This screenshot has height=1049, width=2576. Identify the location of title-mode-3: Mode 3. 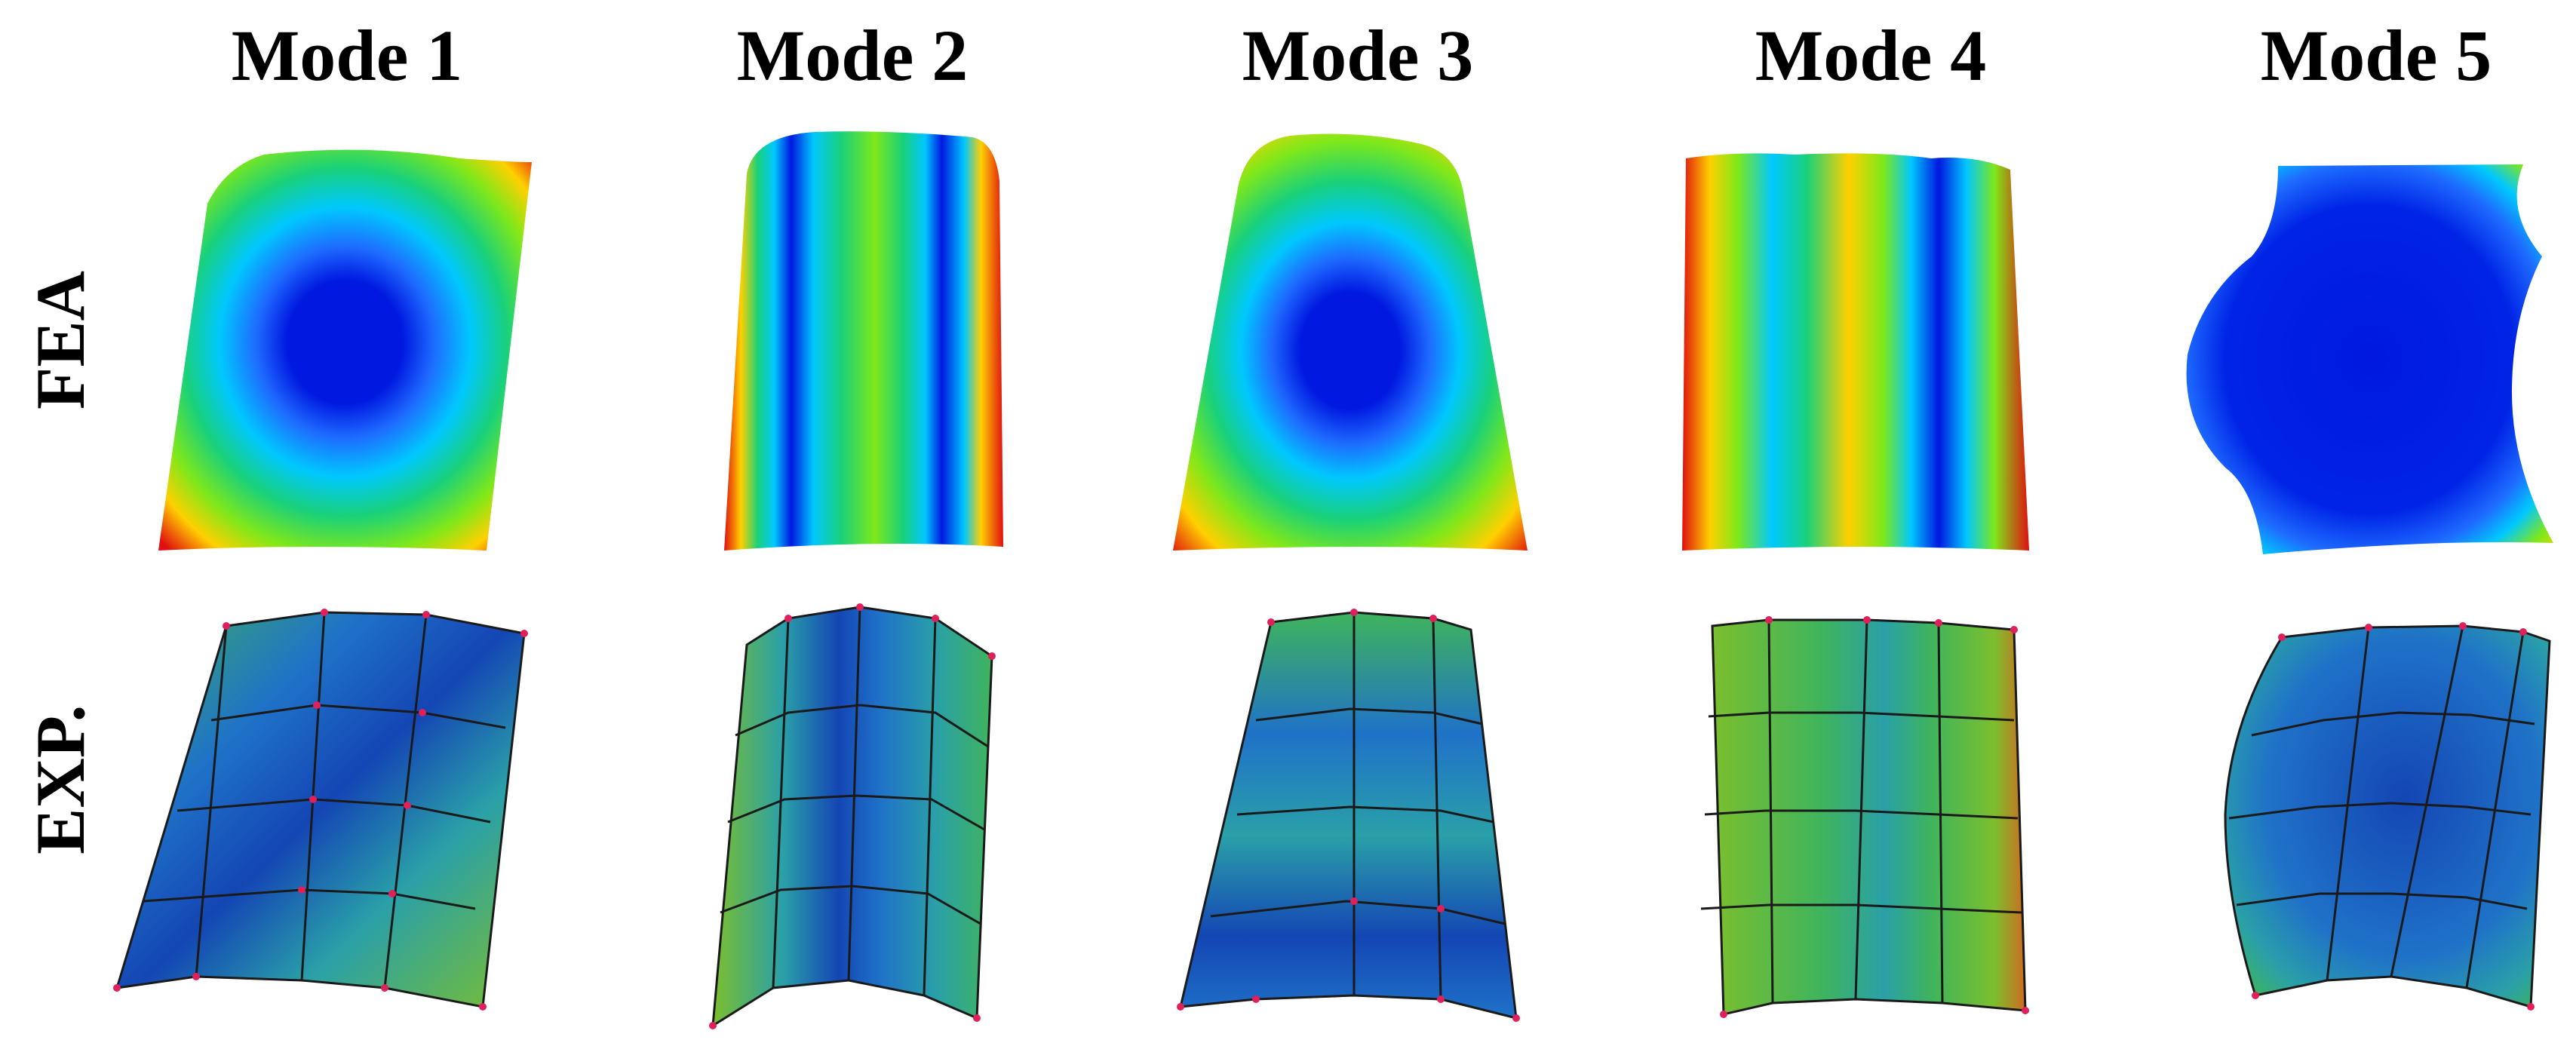
(1358, 55).